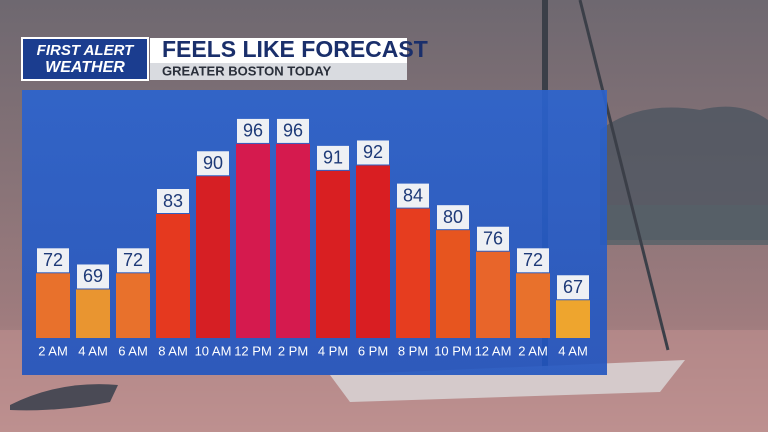 This screenshot has height=432, width=768. What do you see at coordinates (493, 350) in the screenshot?
I see `x-tick-label: 12 AM` at bounding box center [493, 350].